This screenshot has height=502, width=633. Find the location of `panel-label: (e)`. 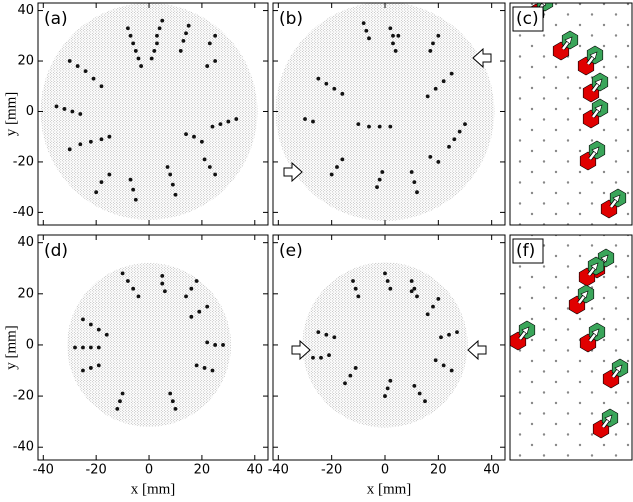

panel-label: (e) is located at coordinates (291, 251).